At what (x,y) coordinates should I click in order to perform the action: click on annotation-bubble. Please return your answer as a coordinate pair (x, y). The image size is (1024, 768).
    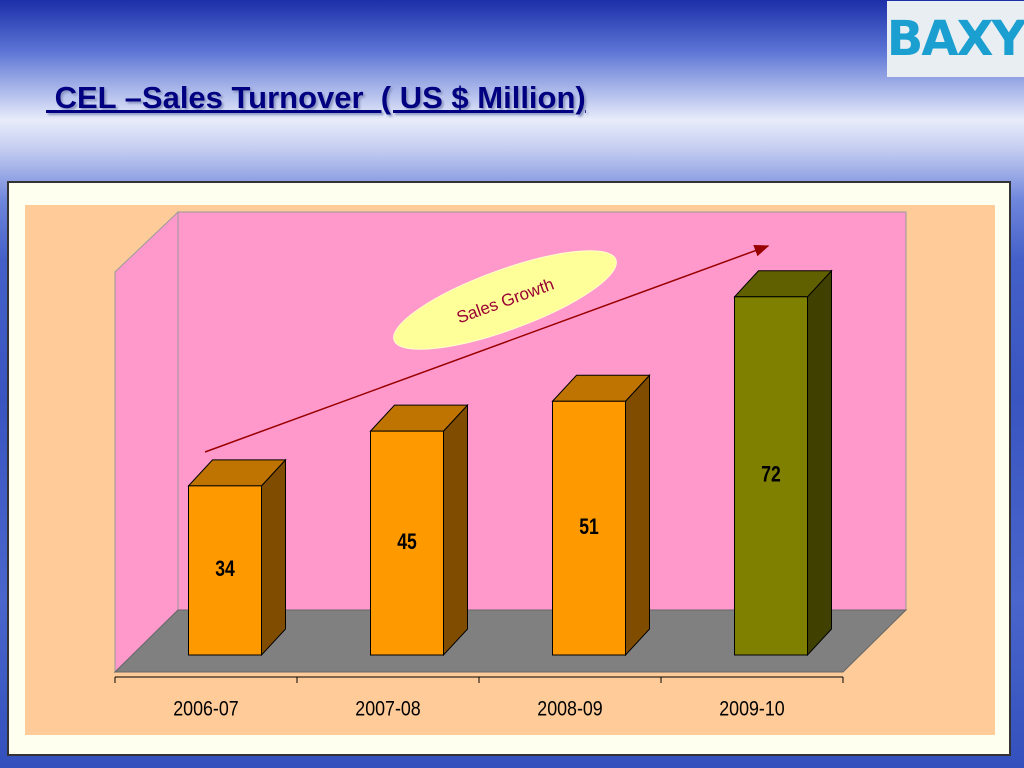
    Looking at the image, I should click on (505, 300).